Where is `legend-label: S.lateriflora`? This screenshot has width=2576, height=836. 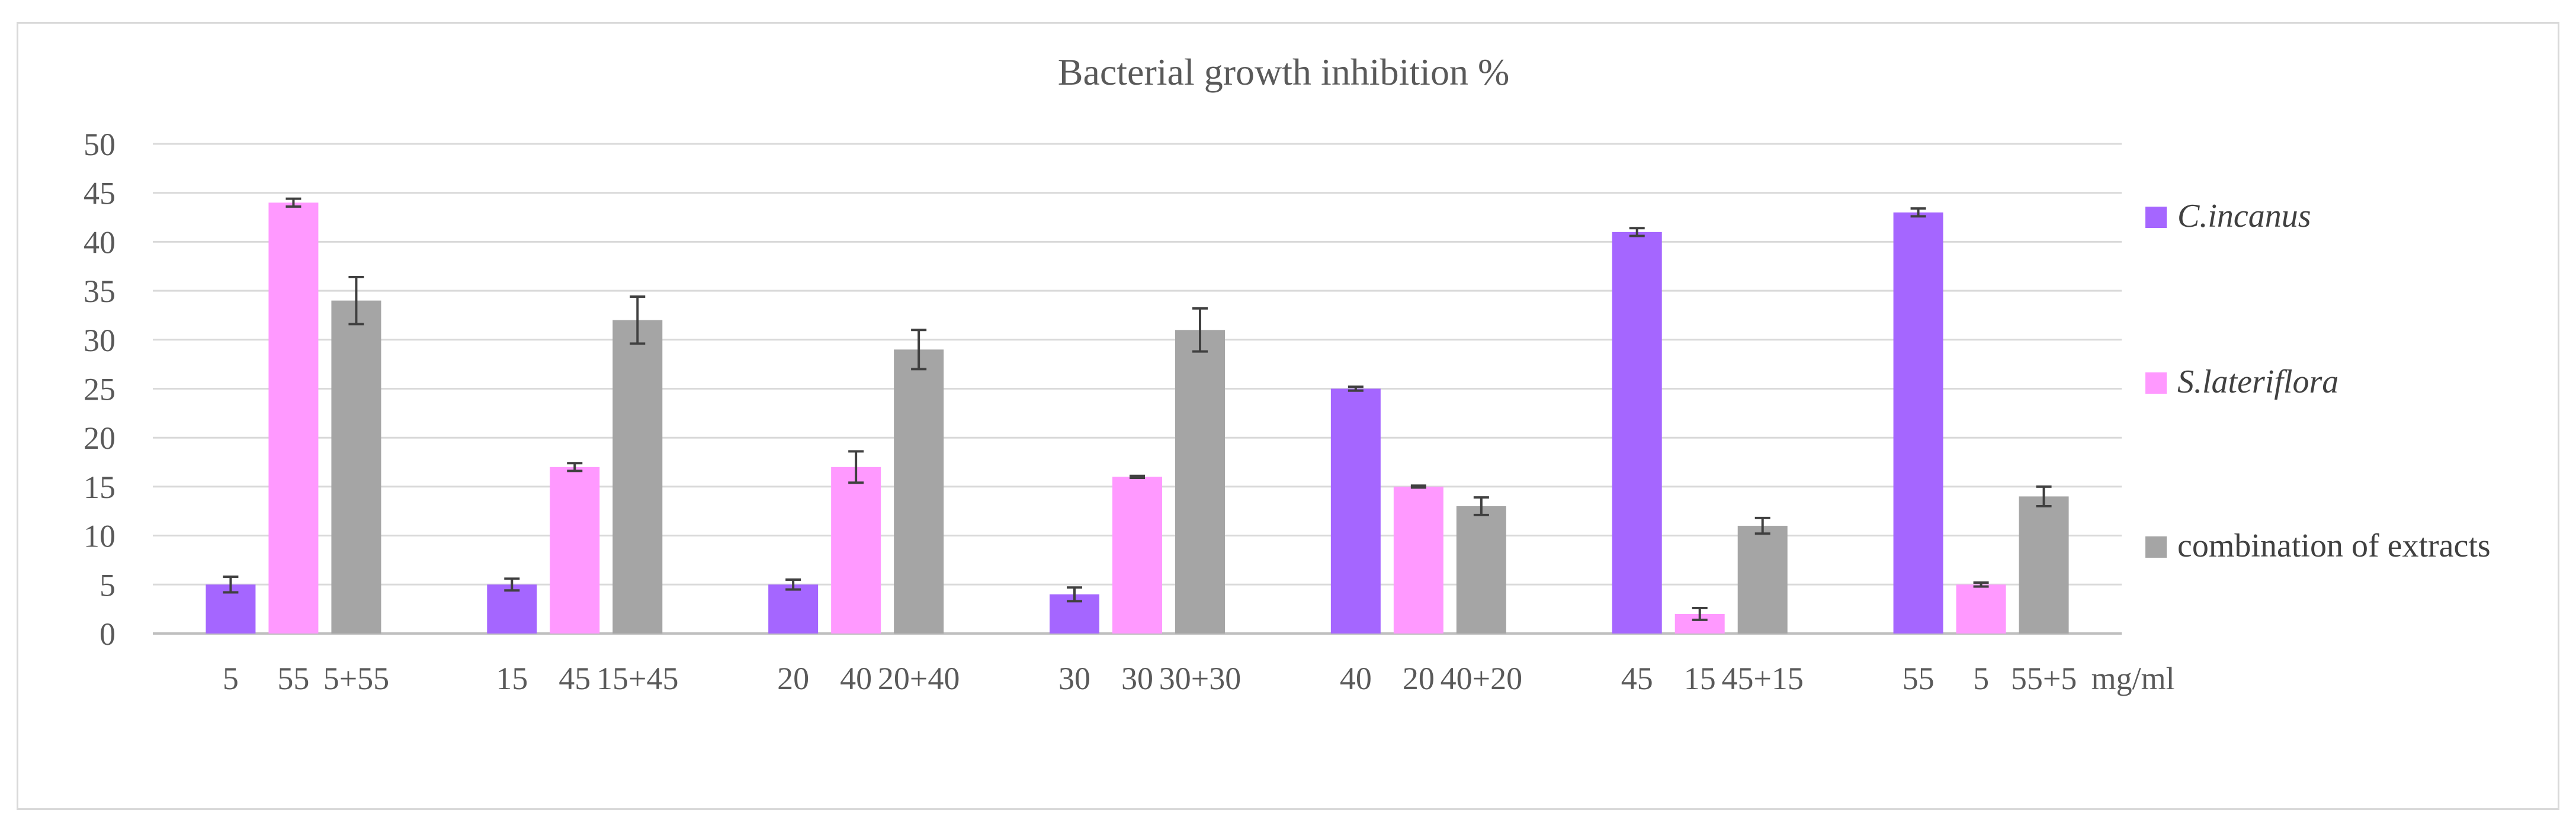
legend-label: S.lateriflora is located at coordinates (2257, 382).